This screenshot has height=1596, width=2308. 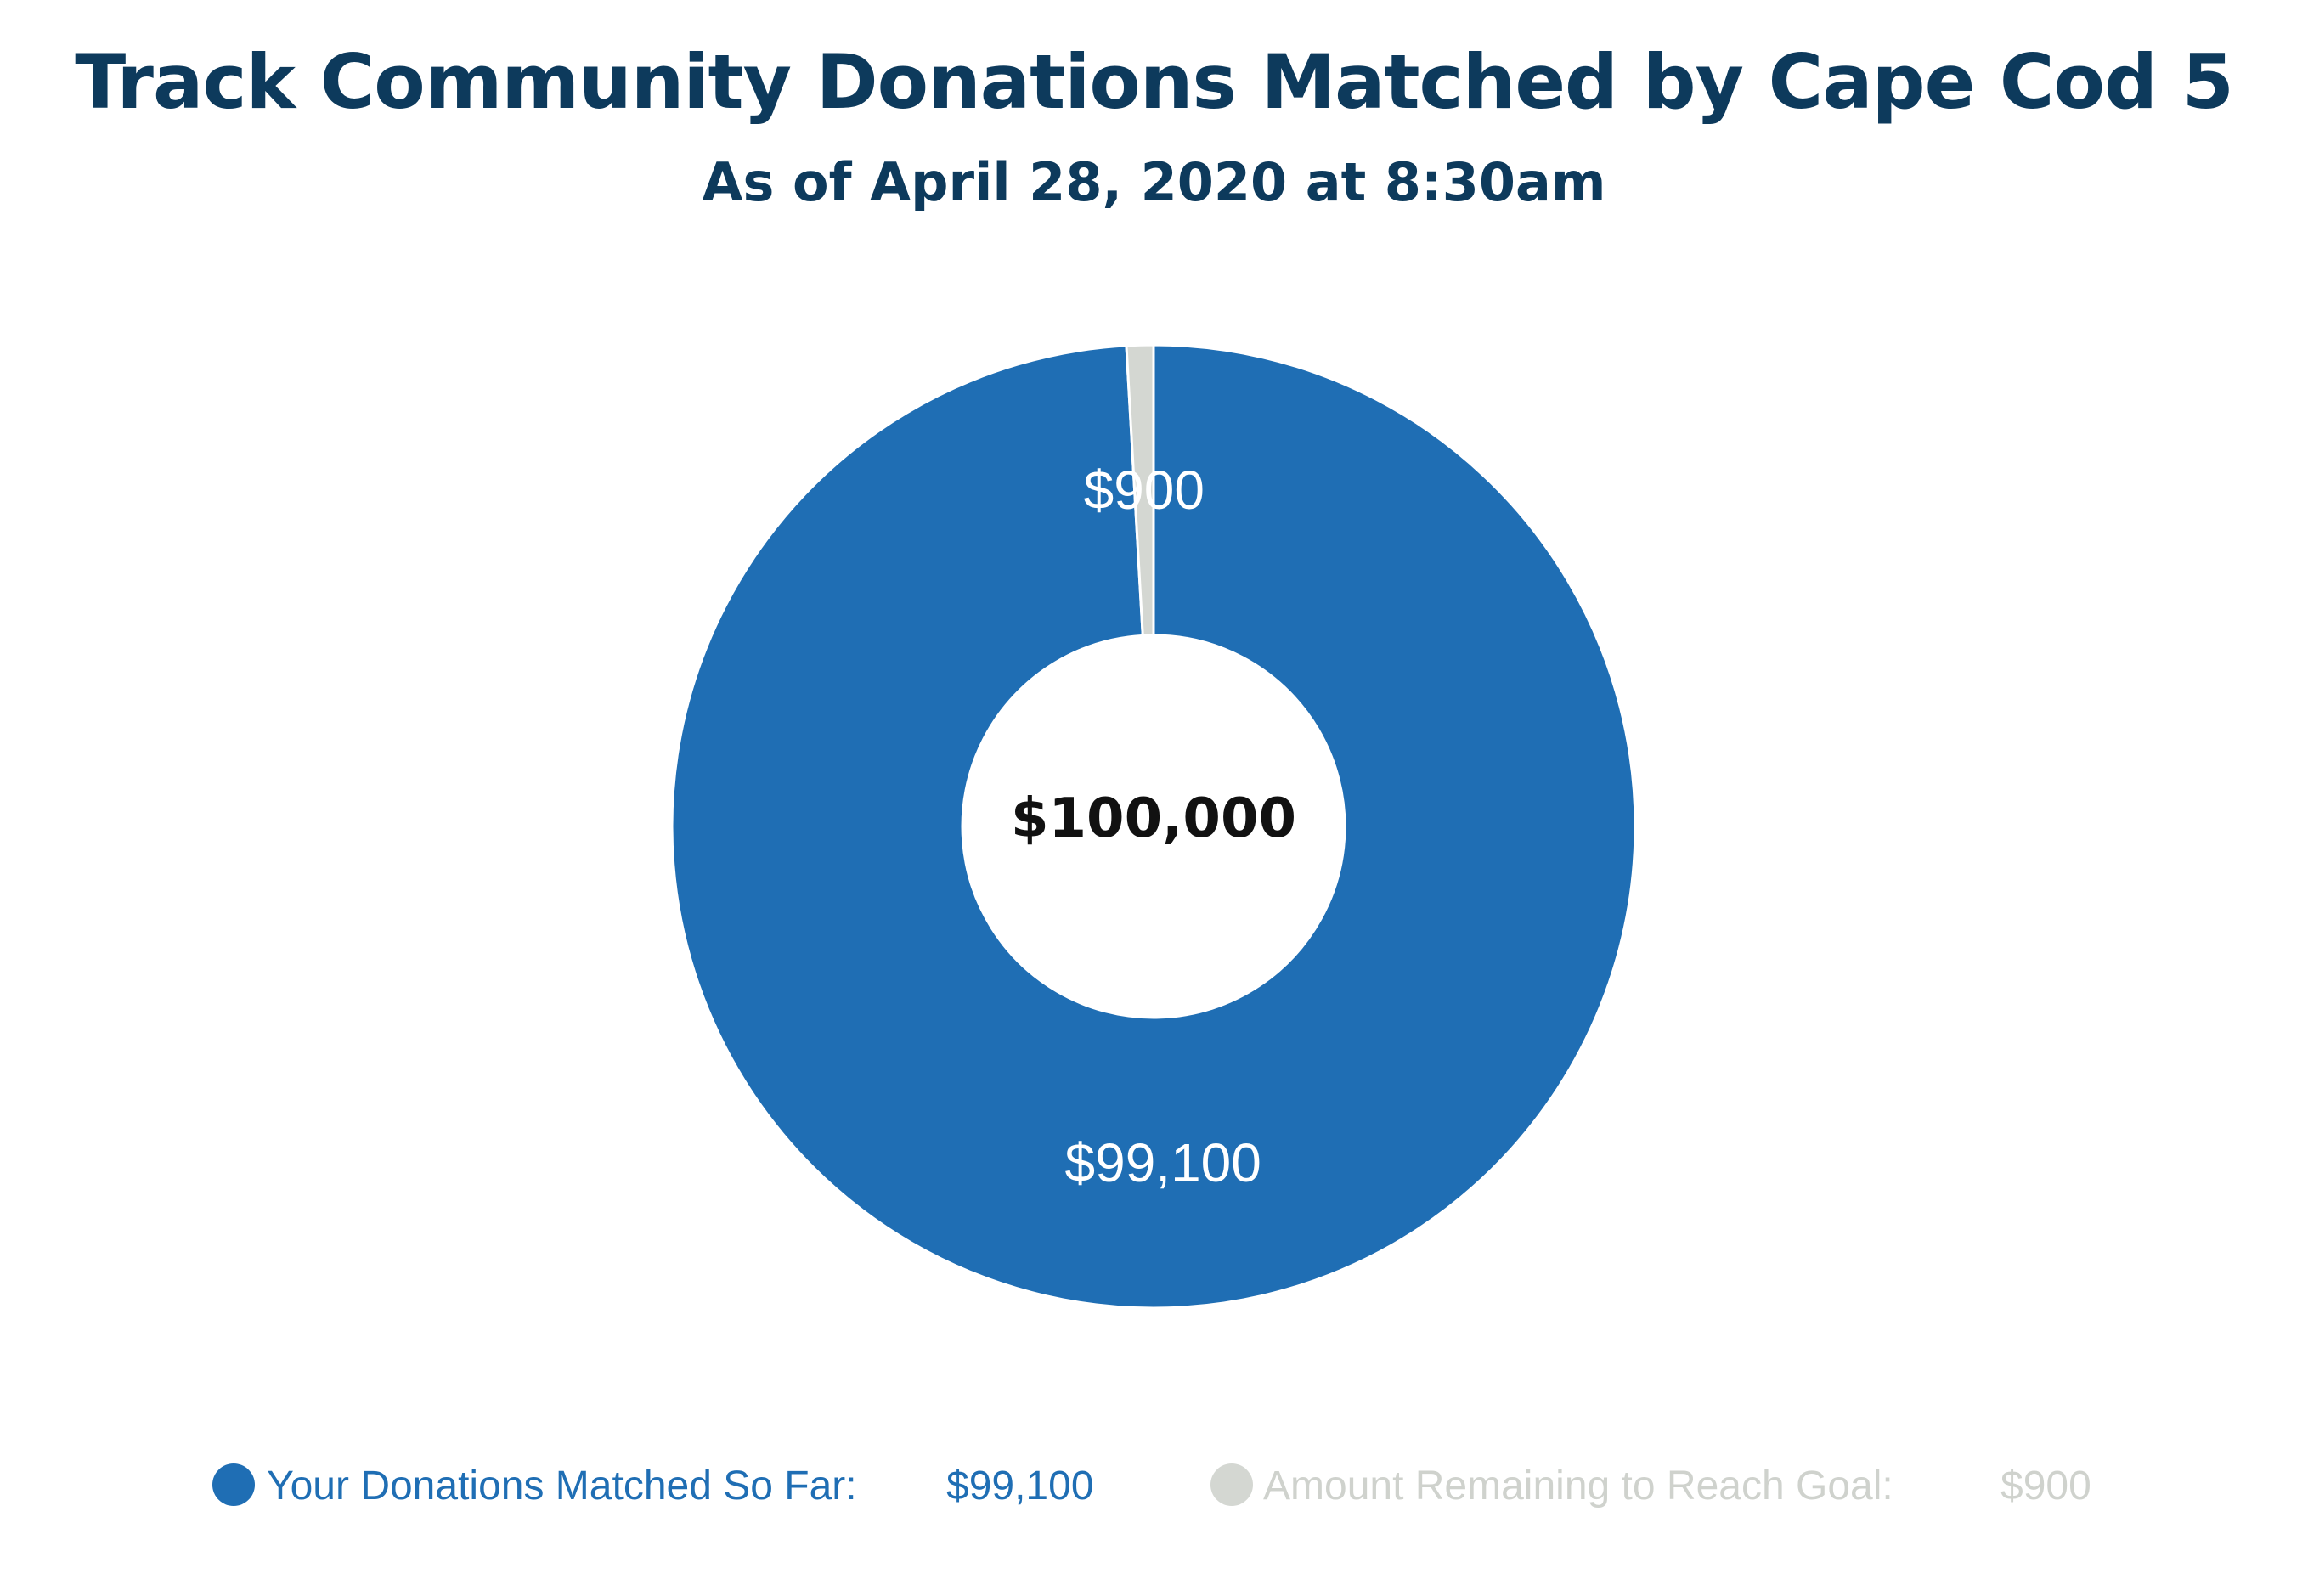 I want to click on legend-label-donations-matched: Your Donations Matched So Far:, so click(x=562, y=1486).